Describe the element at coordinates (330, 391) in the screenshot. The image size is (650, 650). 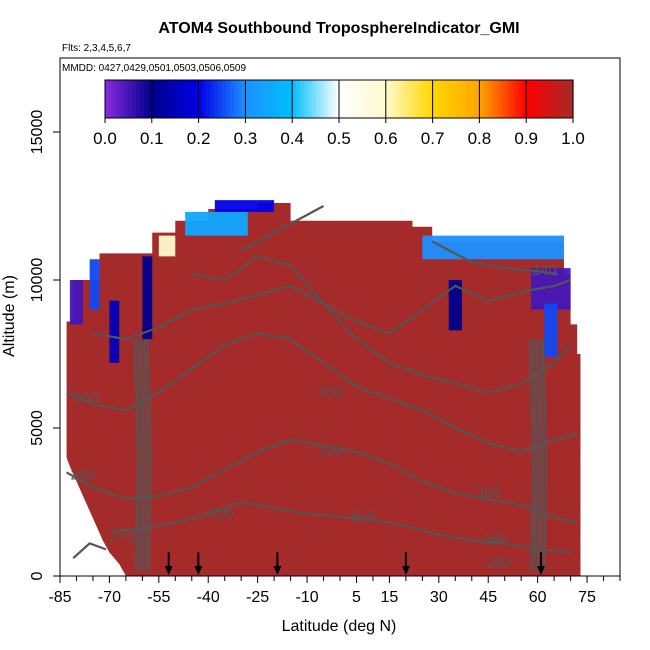
I see `contour-label-1: 330` at that location.